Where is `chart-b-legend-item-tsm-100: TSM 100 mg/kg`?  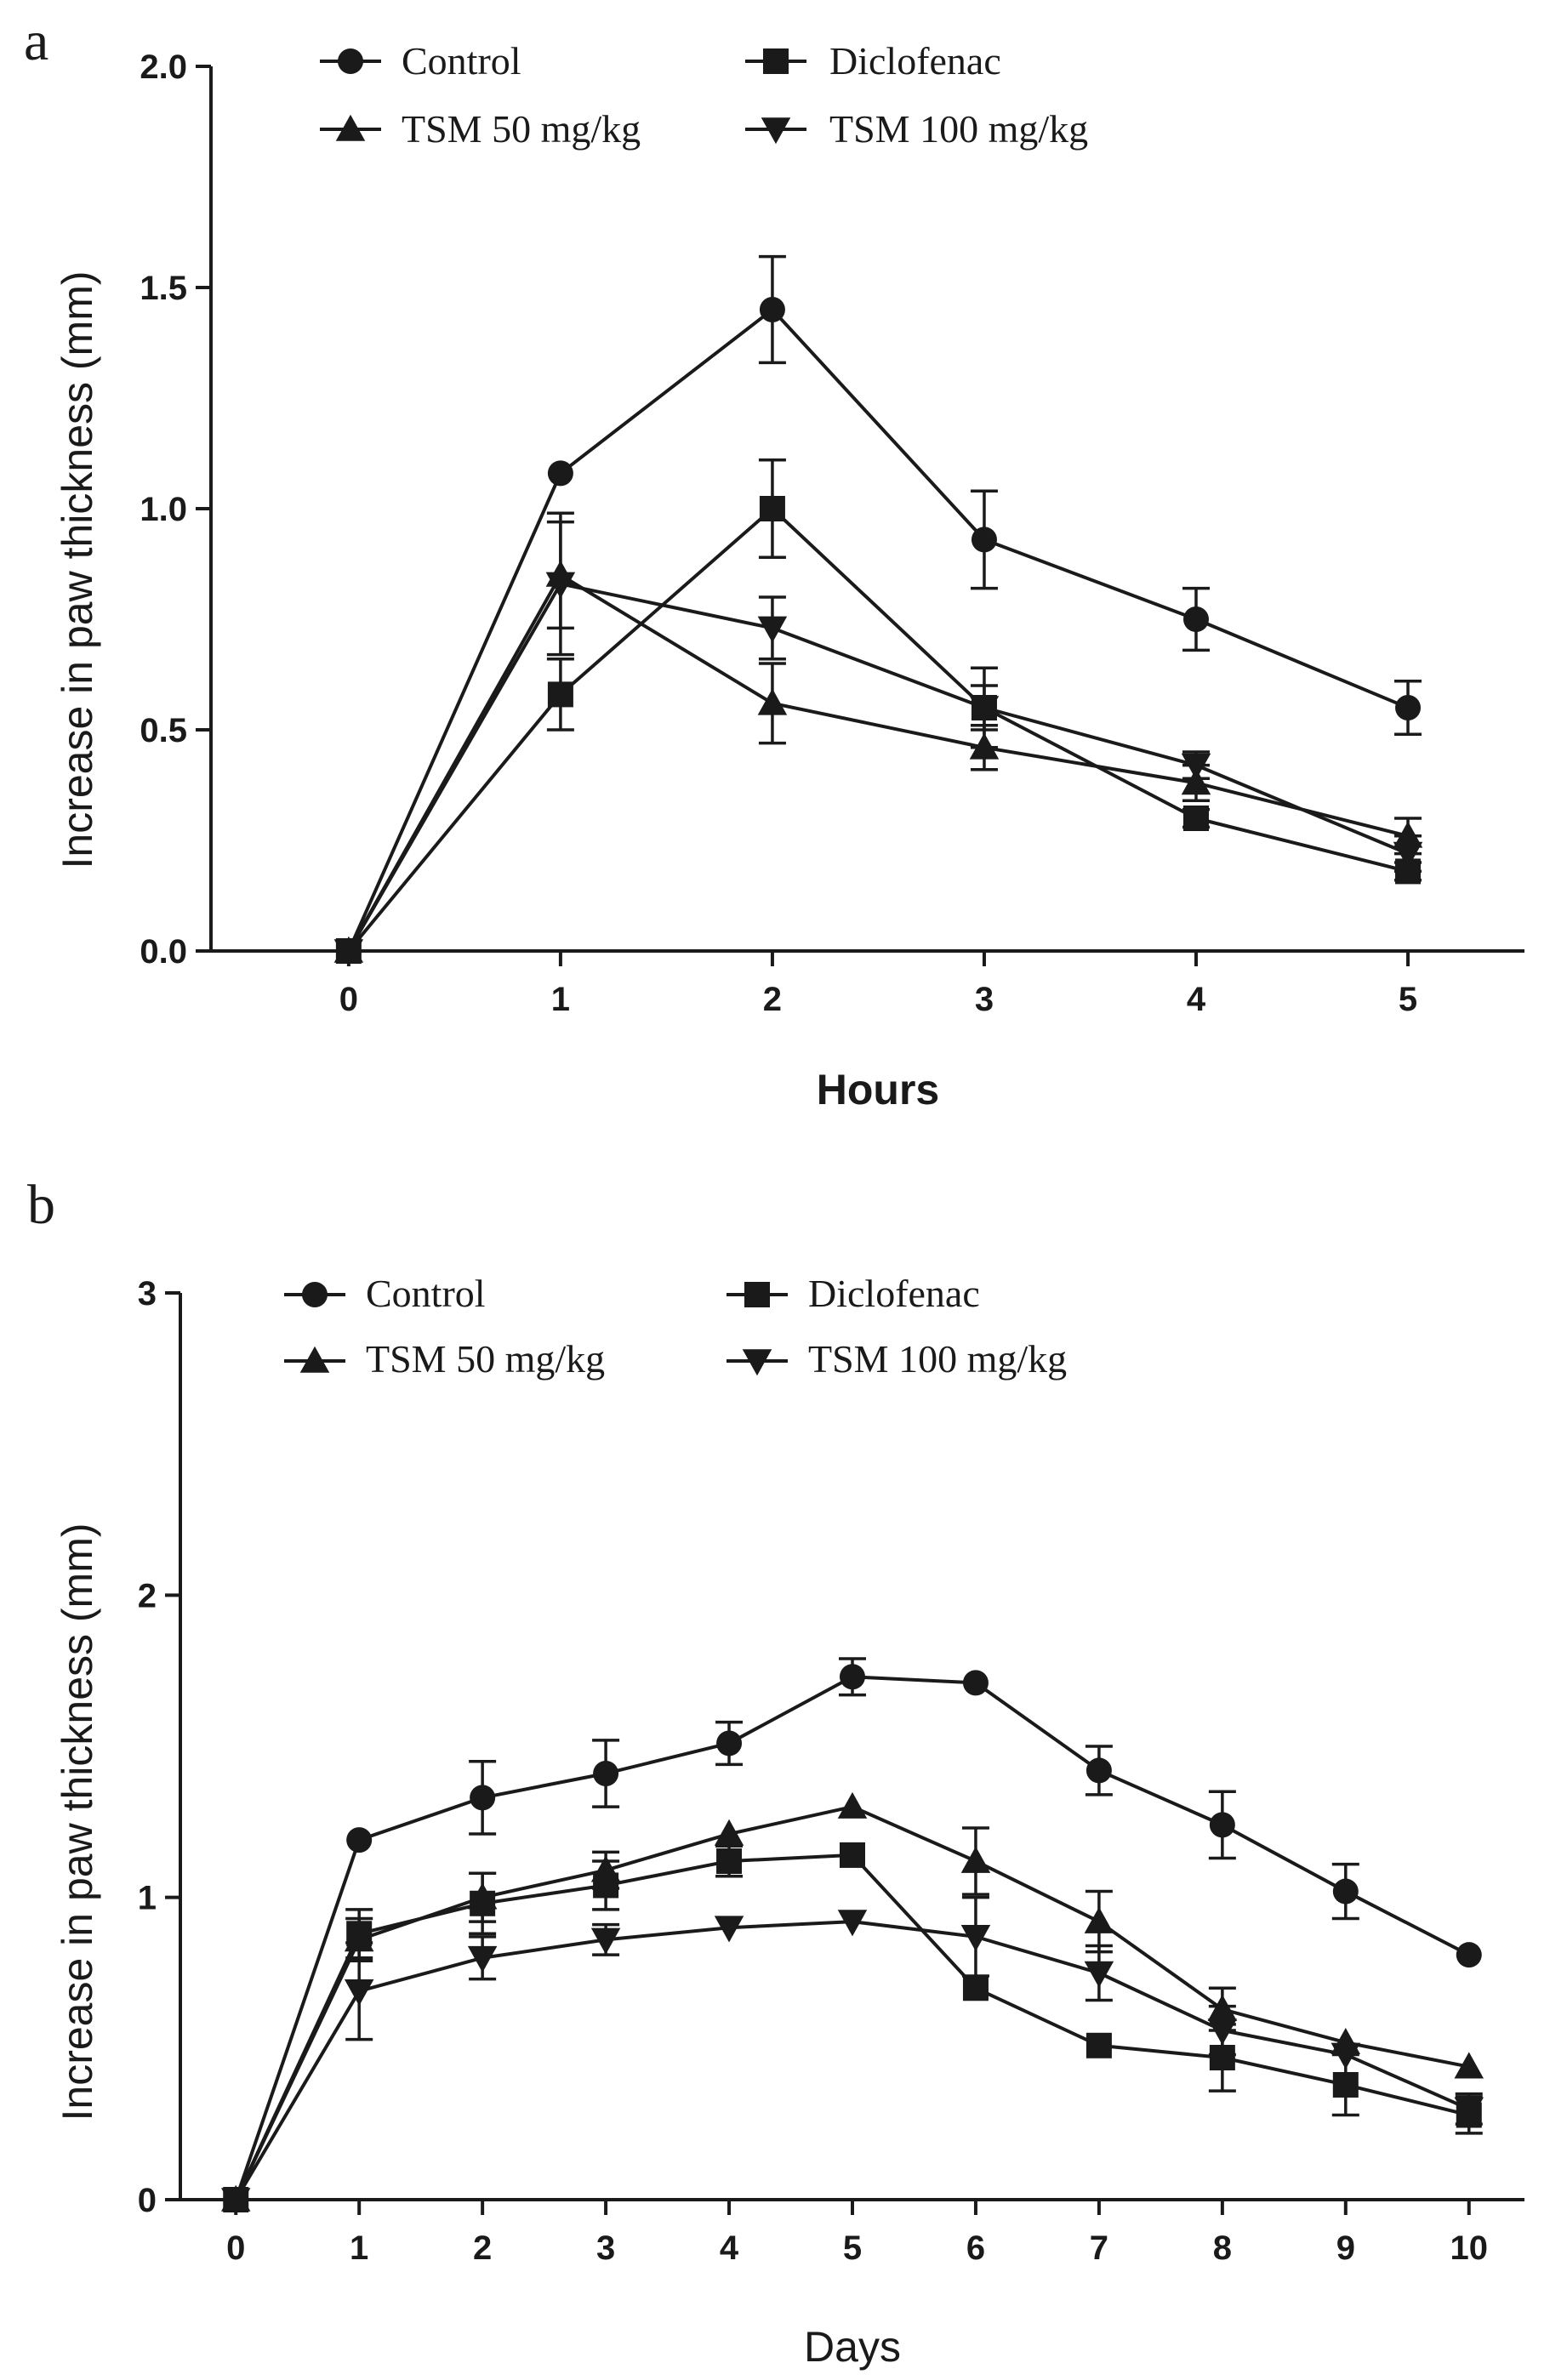 chart-b-legend-item-tsm-100: TSM 100 mg/kg is located at coordinates (897, 1359).